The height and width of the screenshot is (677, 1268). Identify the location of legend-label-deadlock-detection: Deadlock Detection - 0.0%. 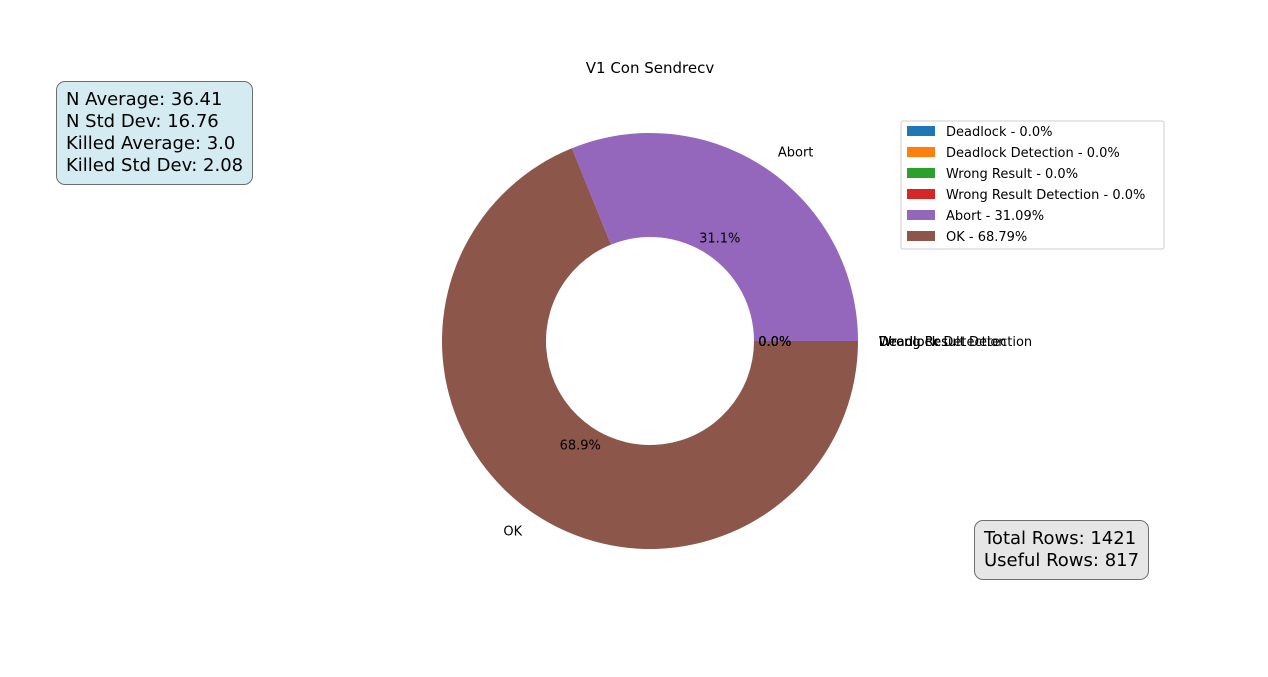
(1033, 153).